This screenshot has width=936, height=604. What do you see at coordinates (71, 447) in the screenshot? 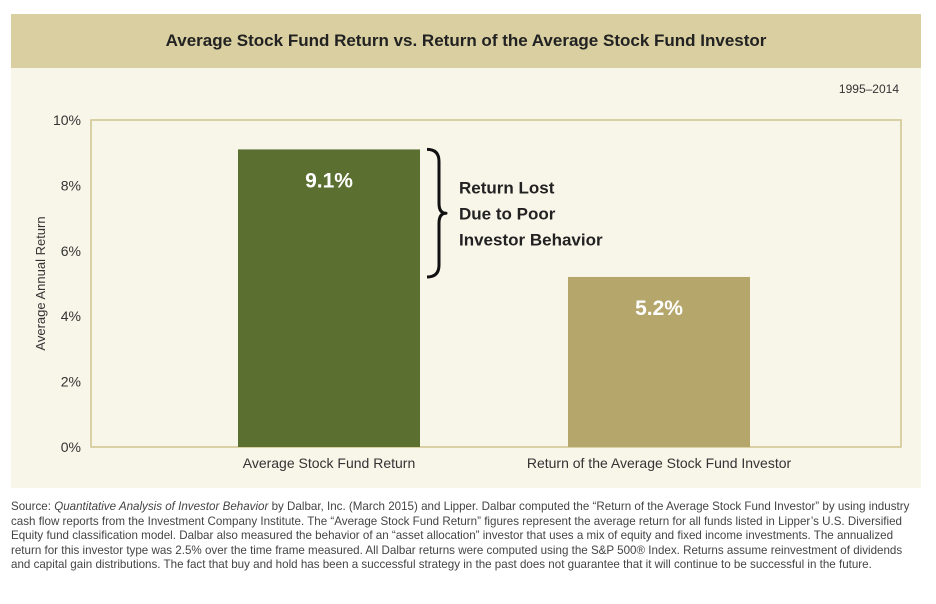
I see `y-tick-label: 0%` at bounding box center [71, 447].